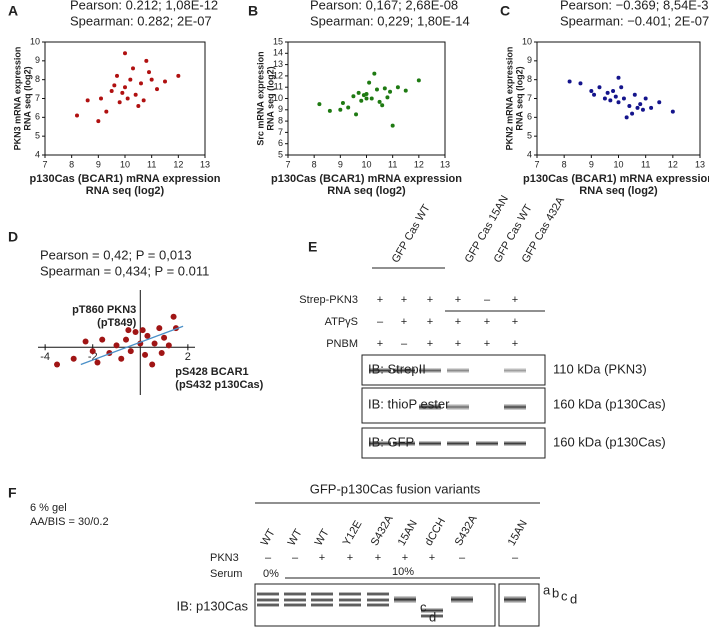 The width and height of the screenshot is (709, 633). What do you see at coordinates (37, 154) in the screenshot?
I see `y-tick-label: 4` at bounding box center [37, 154].